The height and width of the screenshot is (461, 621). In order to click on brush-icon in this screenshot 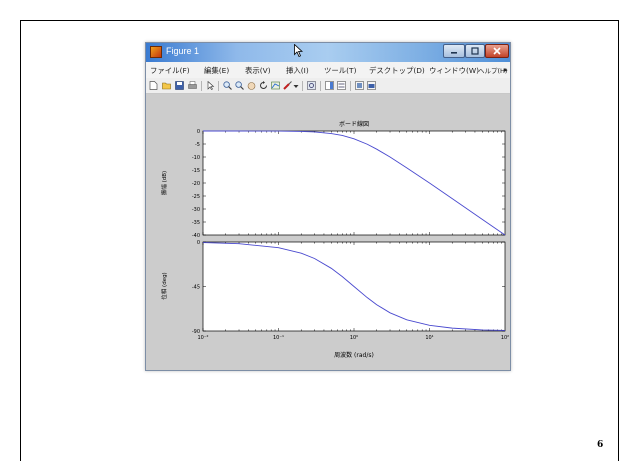, I will do `click(287, 85)`.